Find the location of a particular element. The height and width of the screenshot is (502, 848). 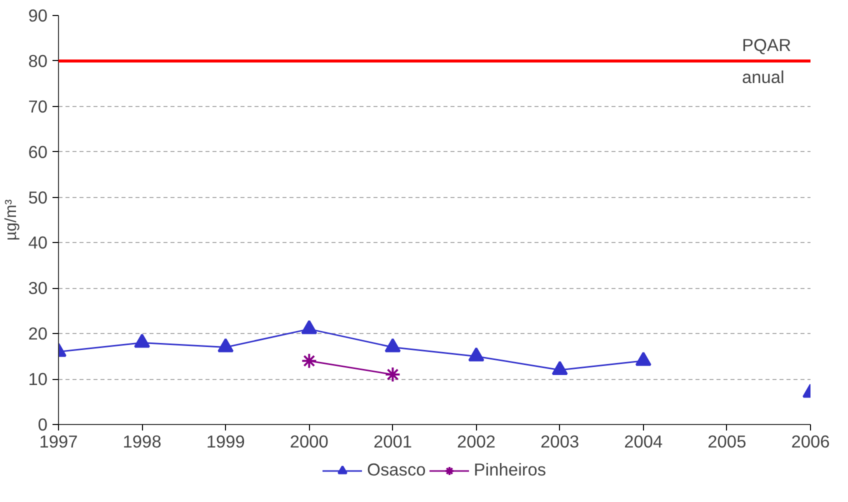

x-tick-label: 2005 is located at coordinates (727, 442).